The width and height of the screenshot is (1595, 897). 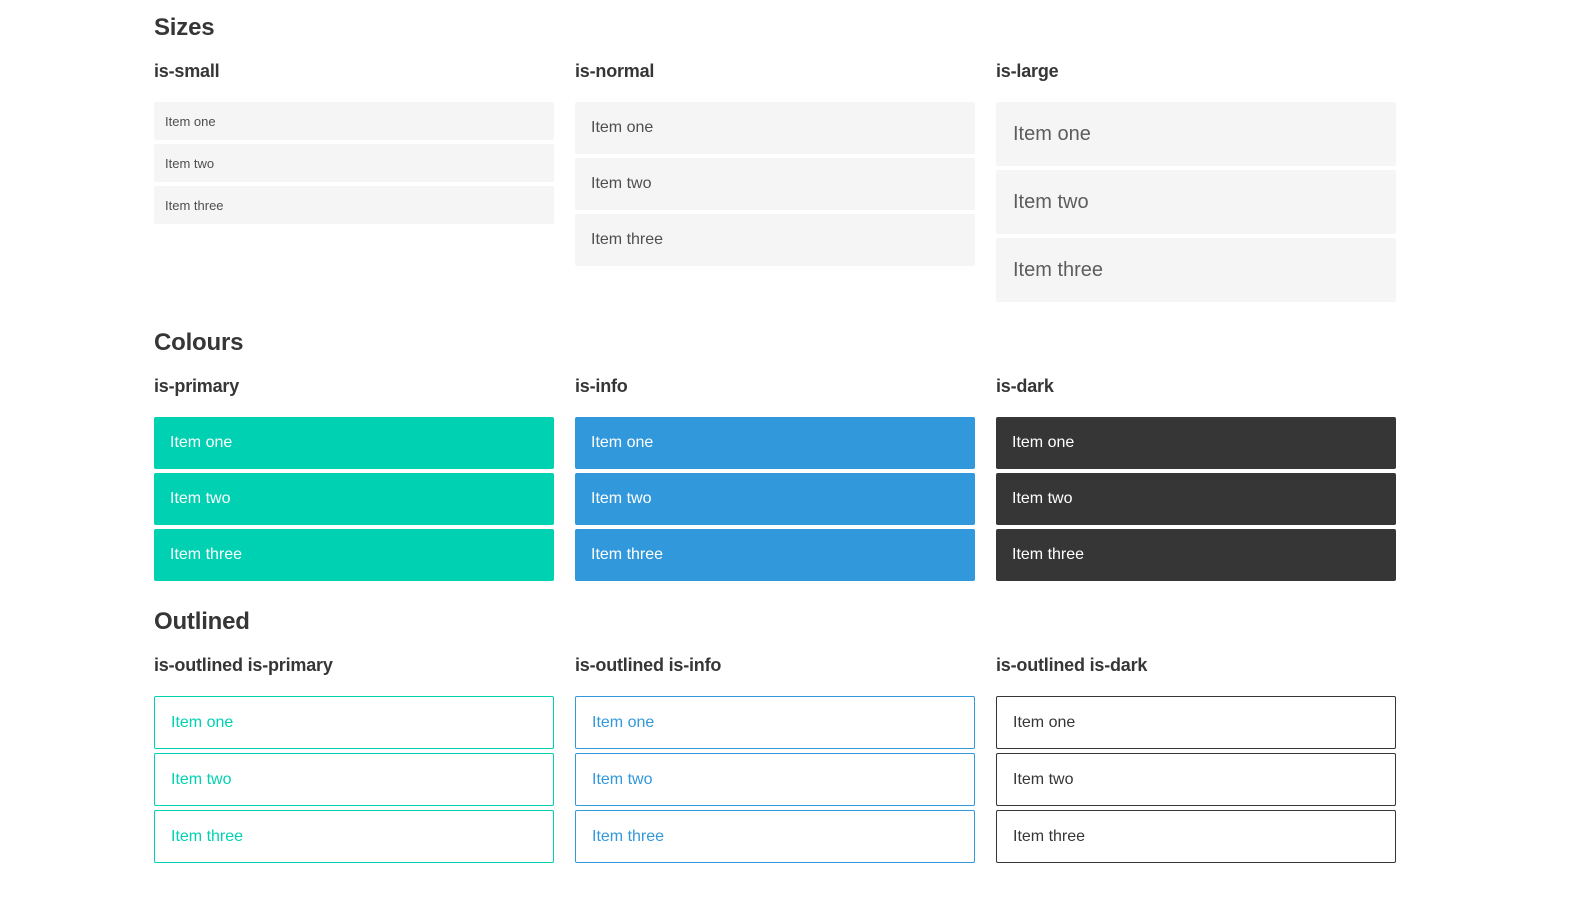 I want to click on group-title-is-outlined-is-info: is-outlined is-info, so click(x=648, y=665).